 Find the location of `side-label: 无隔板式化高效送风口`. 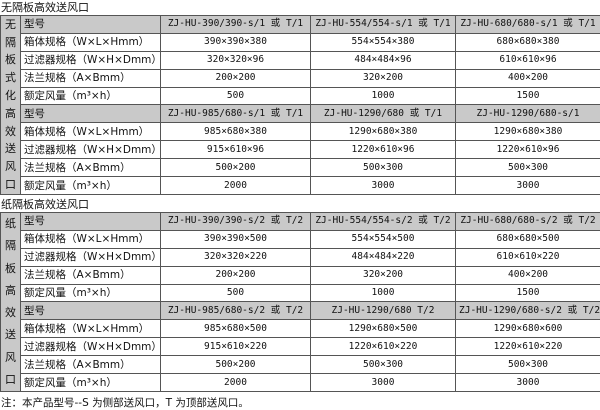

side-label: 无隔板式化高效送风口 is located at coordinates (11, 105).